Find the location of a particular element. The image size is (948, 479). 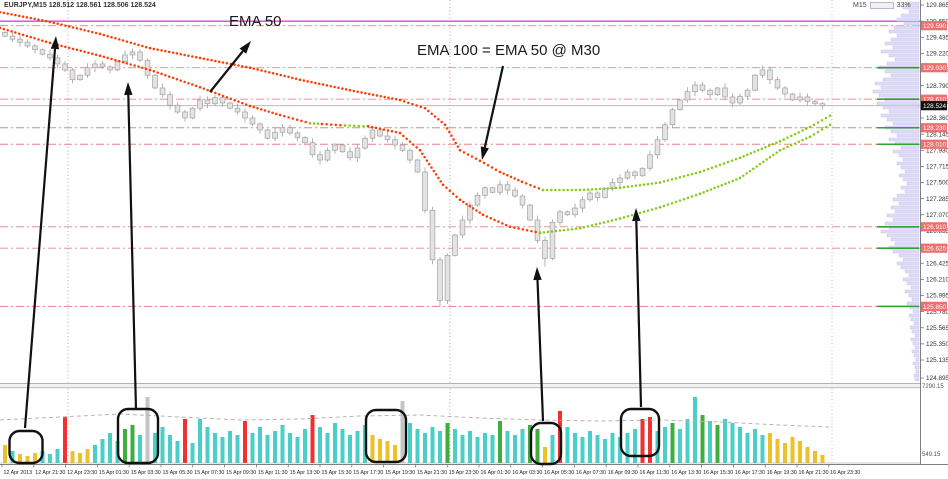

svg-text: 15 Apr 09:30 is located at coordinates (241, 473).